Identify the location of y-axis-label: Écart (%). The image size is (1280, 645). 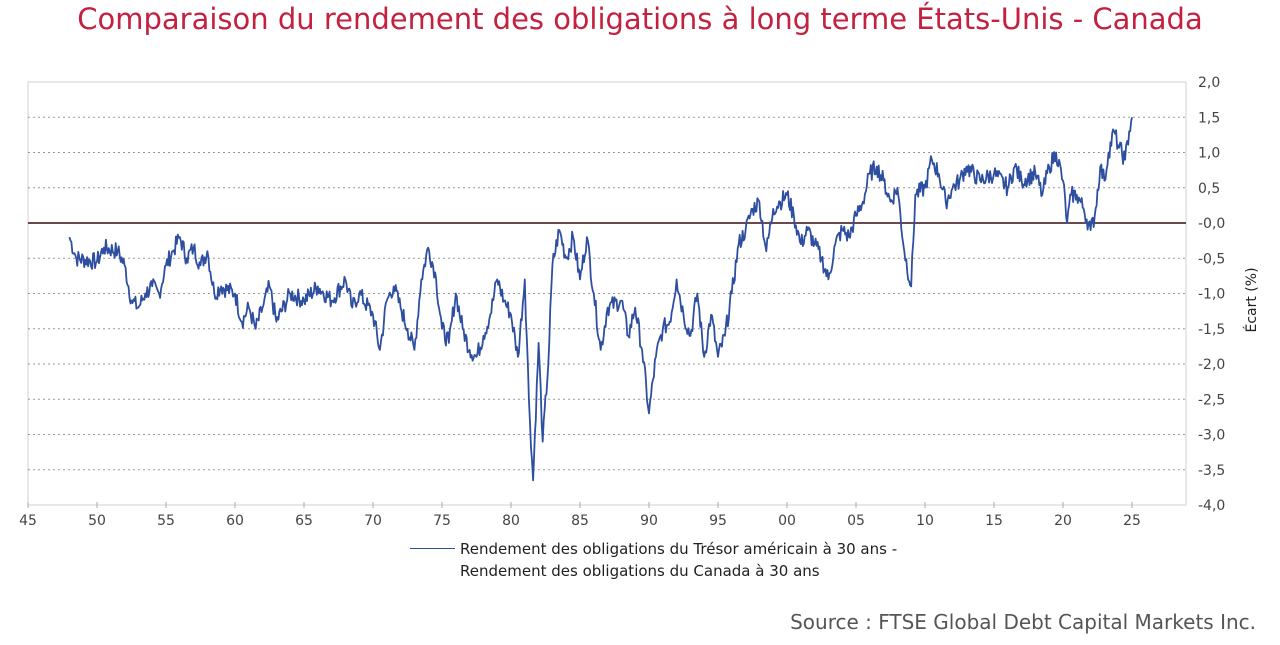
(1251, 299).